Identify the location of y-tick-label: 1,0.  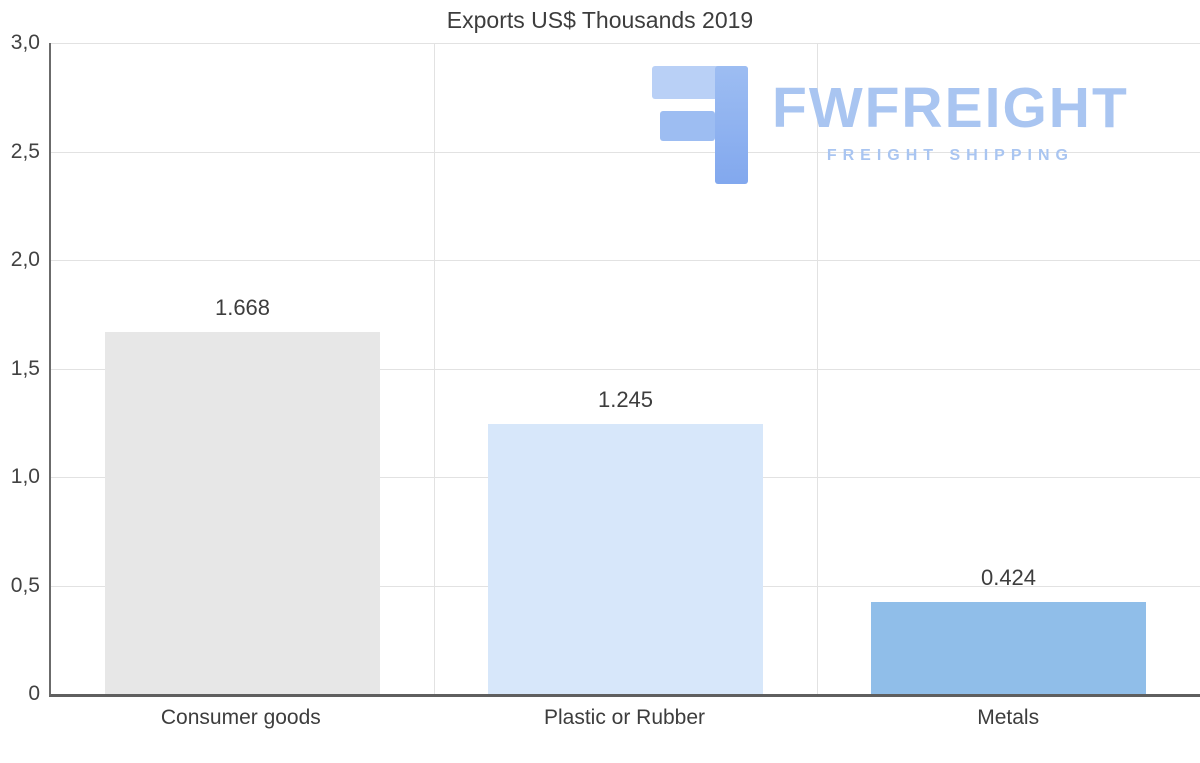
(25, 476).